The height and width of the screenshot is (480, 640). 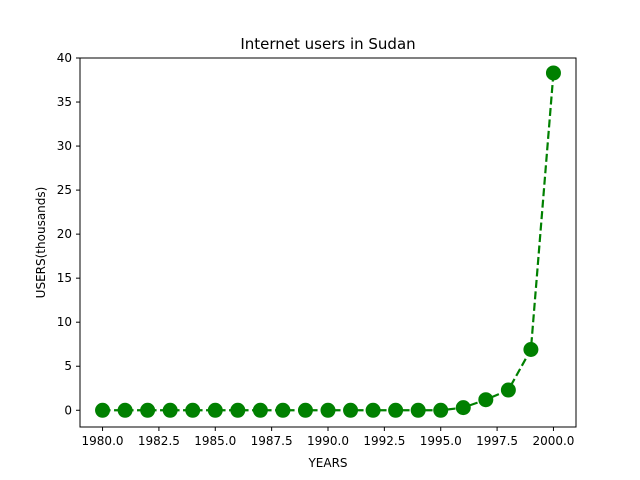 I want to click on y-axis-label: USERS(thousands), so click(x=41, y=243).